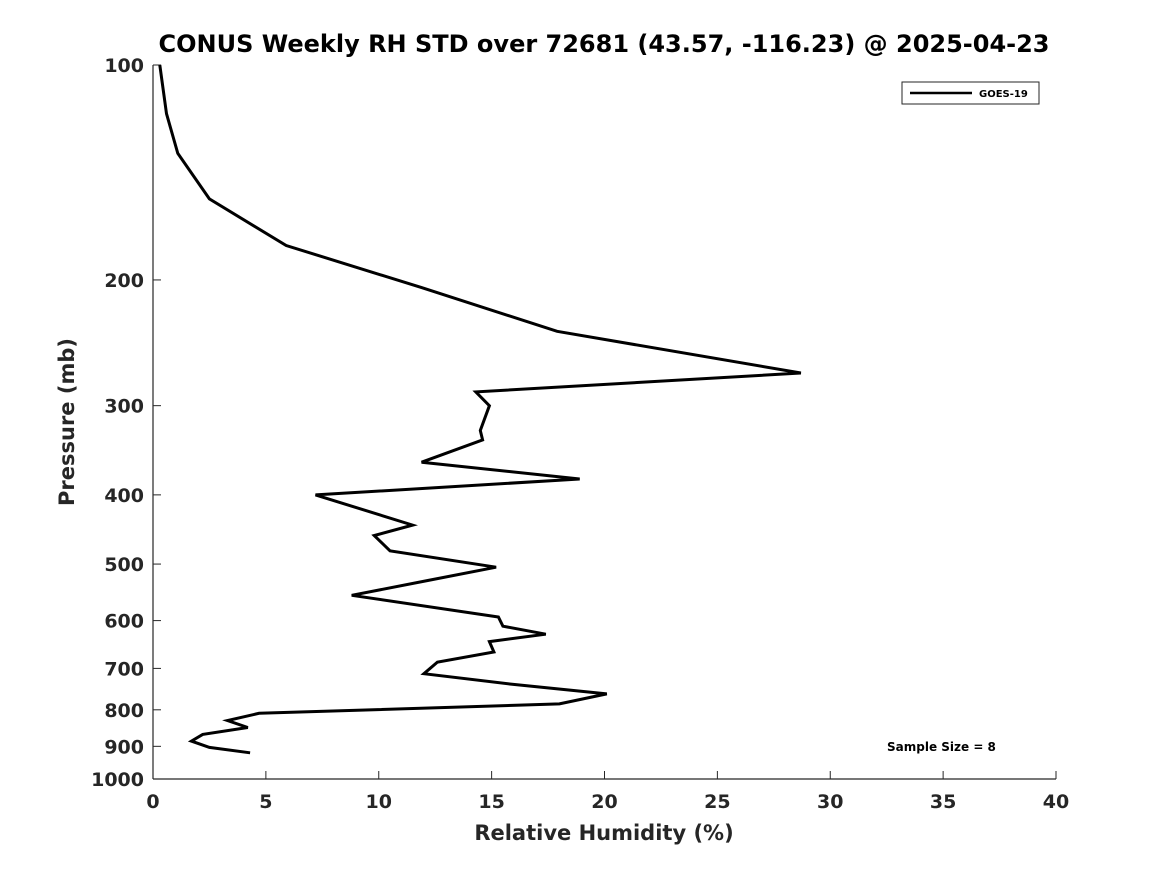  What do you see at coordinates (124, 711) in the screenshot?
I see `y-tick-label: 800` at bounding box center [124, 711].